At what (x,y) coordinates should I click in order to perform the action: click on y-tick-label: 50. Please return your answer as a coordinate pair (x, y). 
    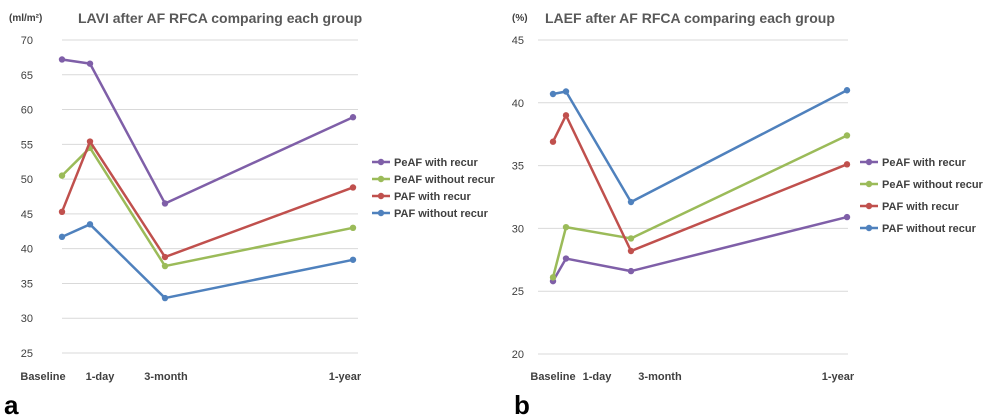
    Looking at the image, I should click on (27, 180).